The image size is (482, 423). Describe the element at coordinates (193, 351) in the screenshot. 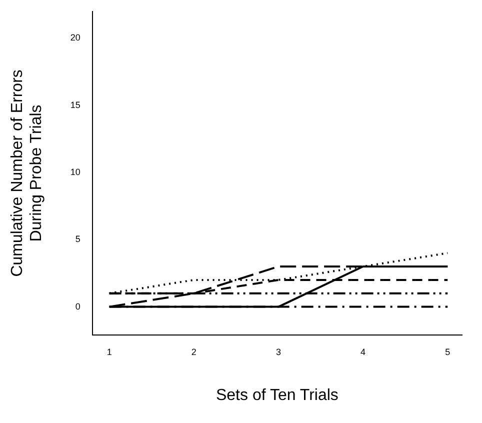

I see `x-tick-label: 2` at that location.